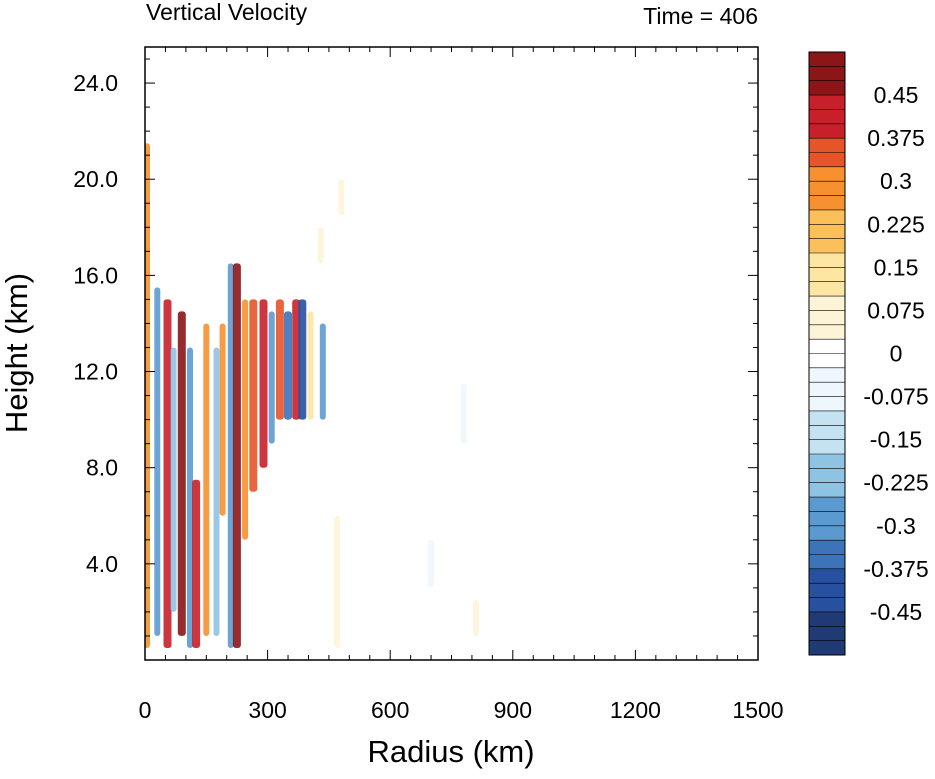 The height and width of the screenshot is (779, 935). Describe the element at coordinates (896, 224) in the screenshot. I see `colorbar-label: 0.225` at that location.